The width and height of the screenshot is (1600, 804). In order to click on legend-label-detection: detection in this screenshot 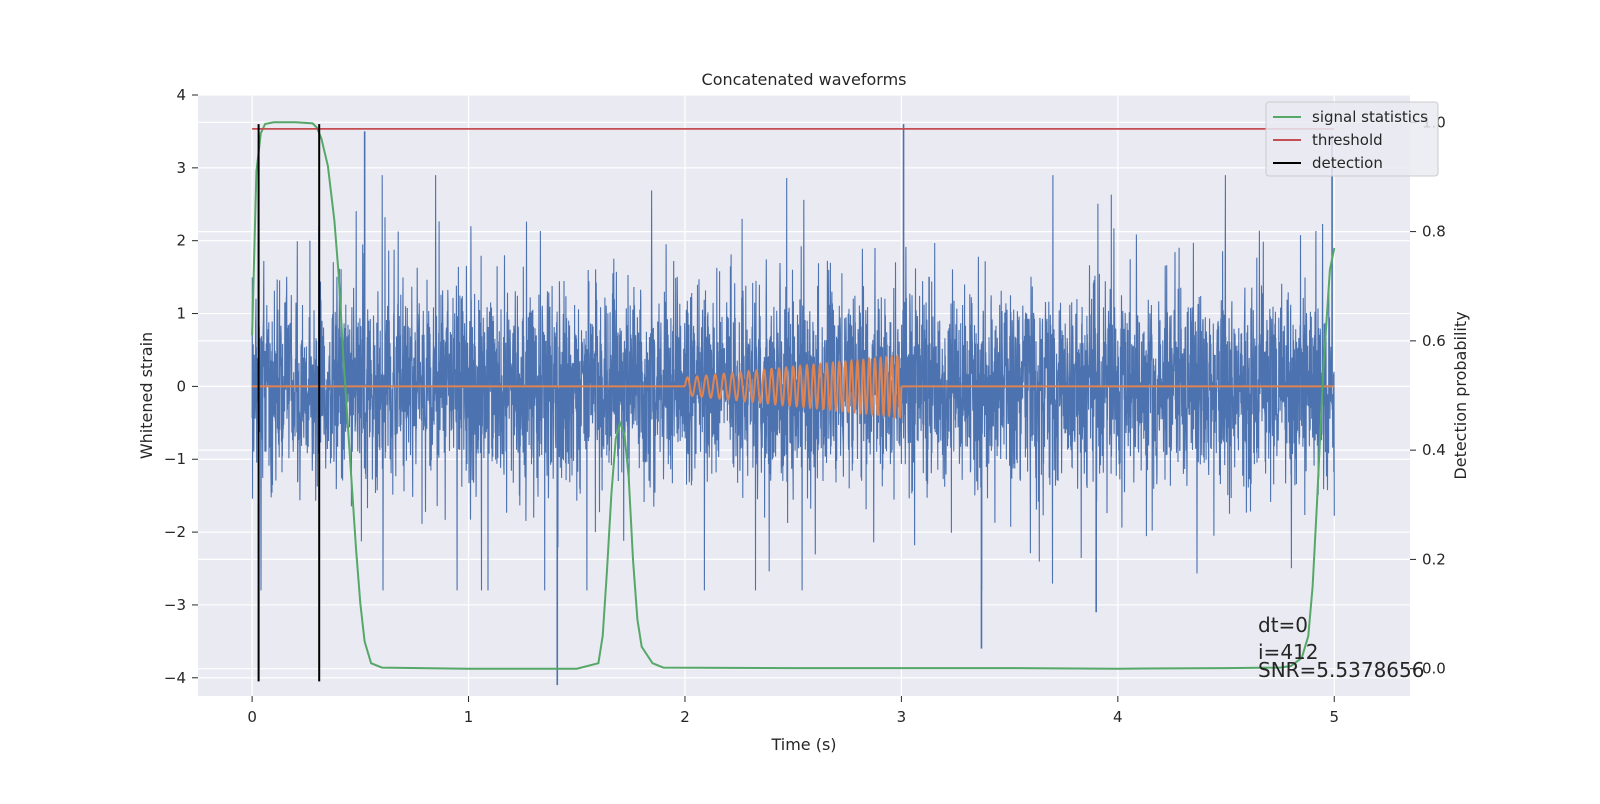, I will do `click(1347, 163)`.